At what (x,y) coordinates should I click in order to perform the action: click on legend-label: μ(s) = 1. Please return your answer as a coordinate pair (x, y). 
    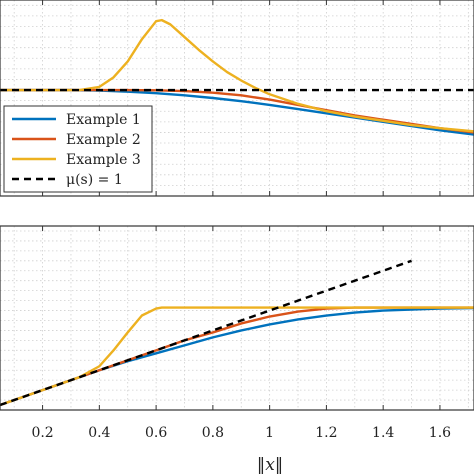
    Looking at the image, I should click on (94, 180).